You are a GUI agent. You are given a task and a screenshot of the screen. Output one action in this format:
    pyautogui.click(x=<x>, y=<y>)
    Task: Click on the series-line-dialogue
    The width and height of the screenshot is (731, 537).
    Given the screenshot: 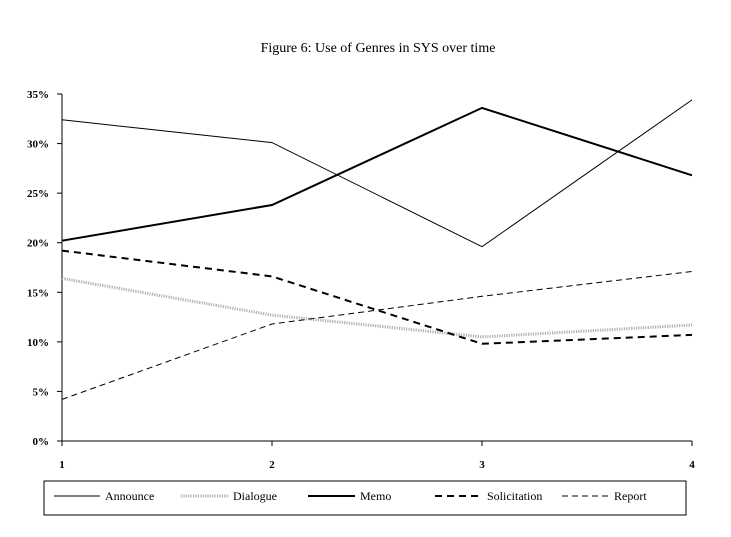 What is the action you would take?
    pyautogui.click(x=377, y=307)
    